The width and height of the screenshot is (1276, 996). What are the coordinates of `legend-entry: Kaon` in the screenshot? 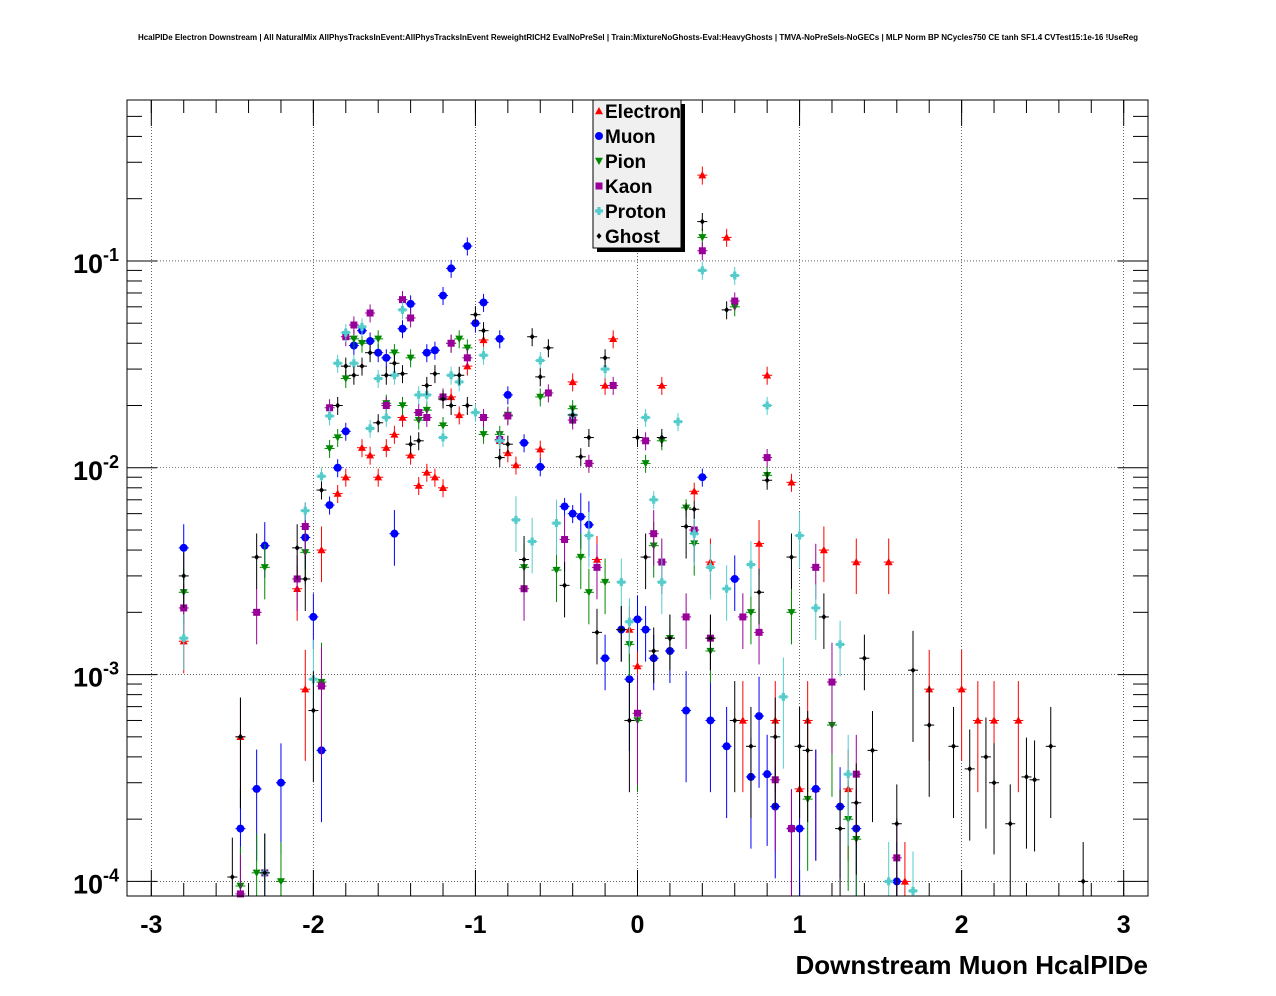 It's located at (624, 187).